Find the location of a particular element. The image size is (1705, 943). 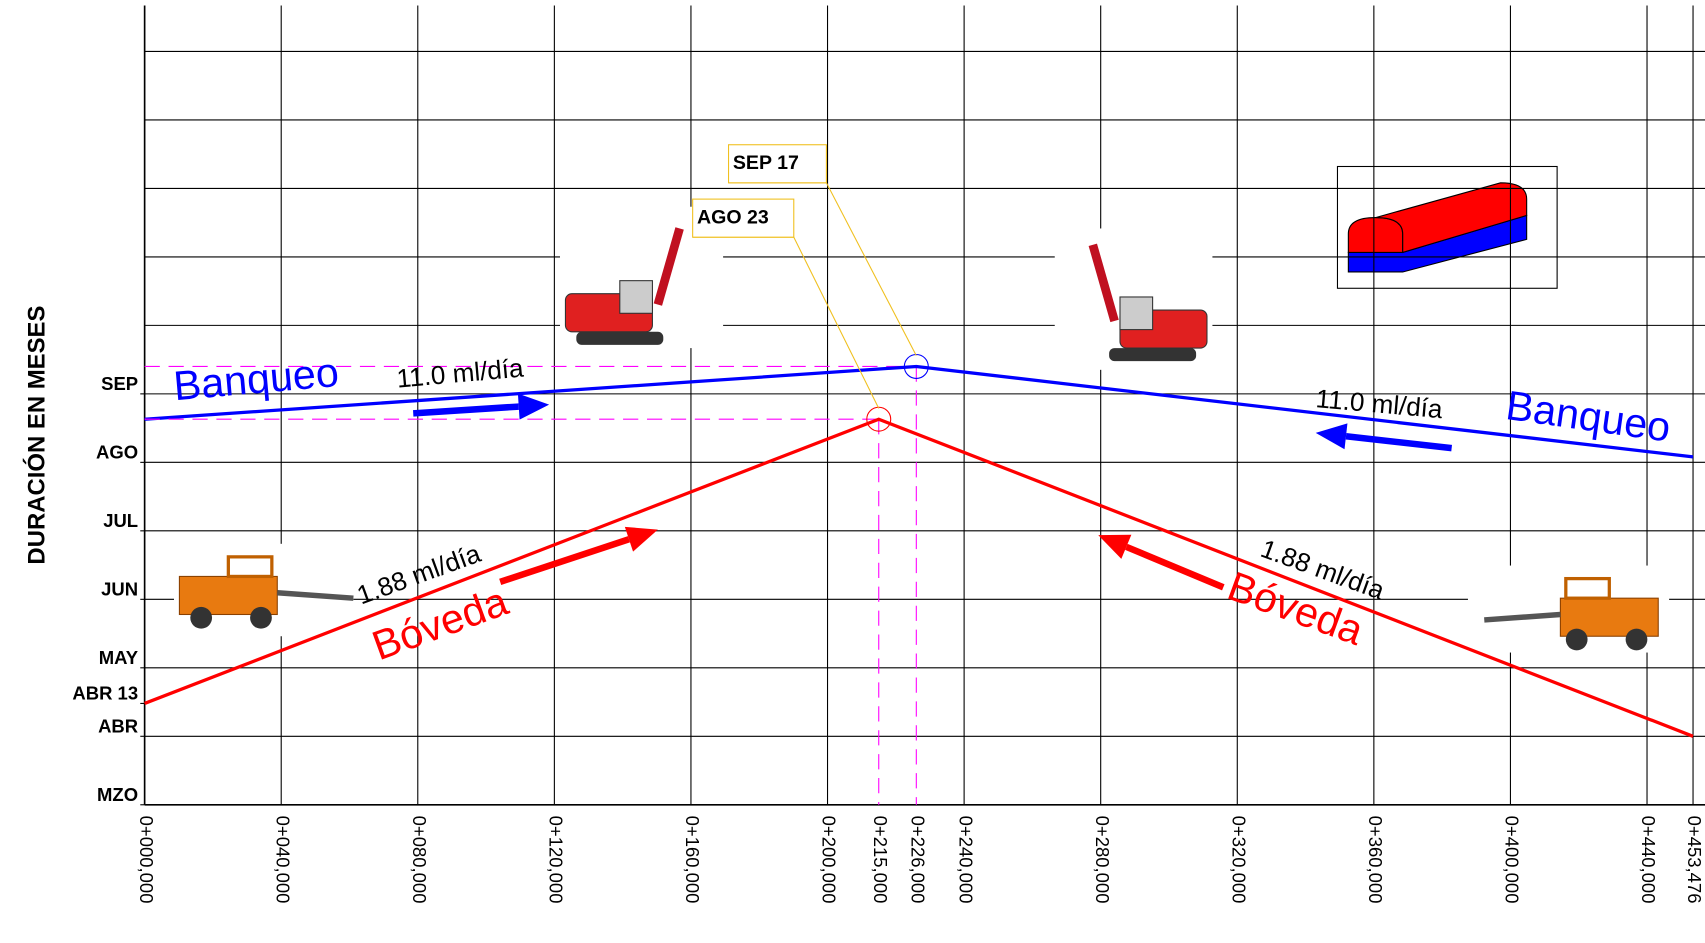

y-tick-label: JUN is located at coordinates (119, 589).